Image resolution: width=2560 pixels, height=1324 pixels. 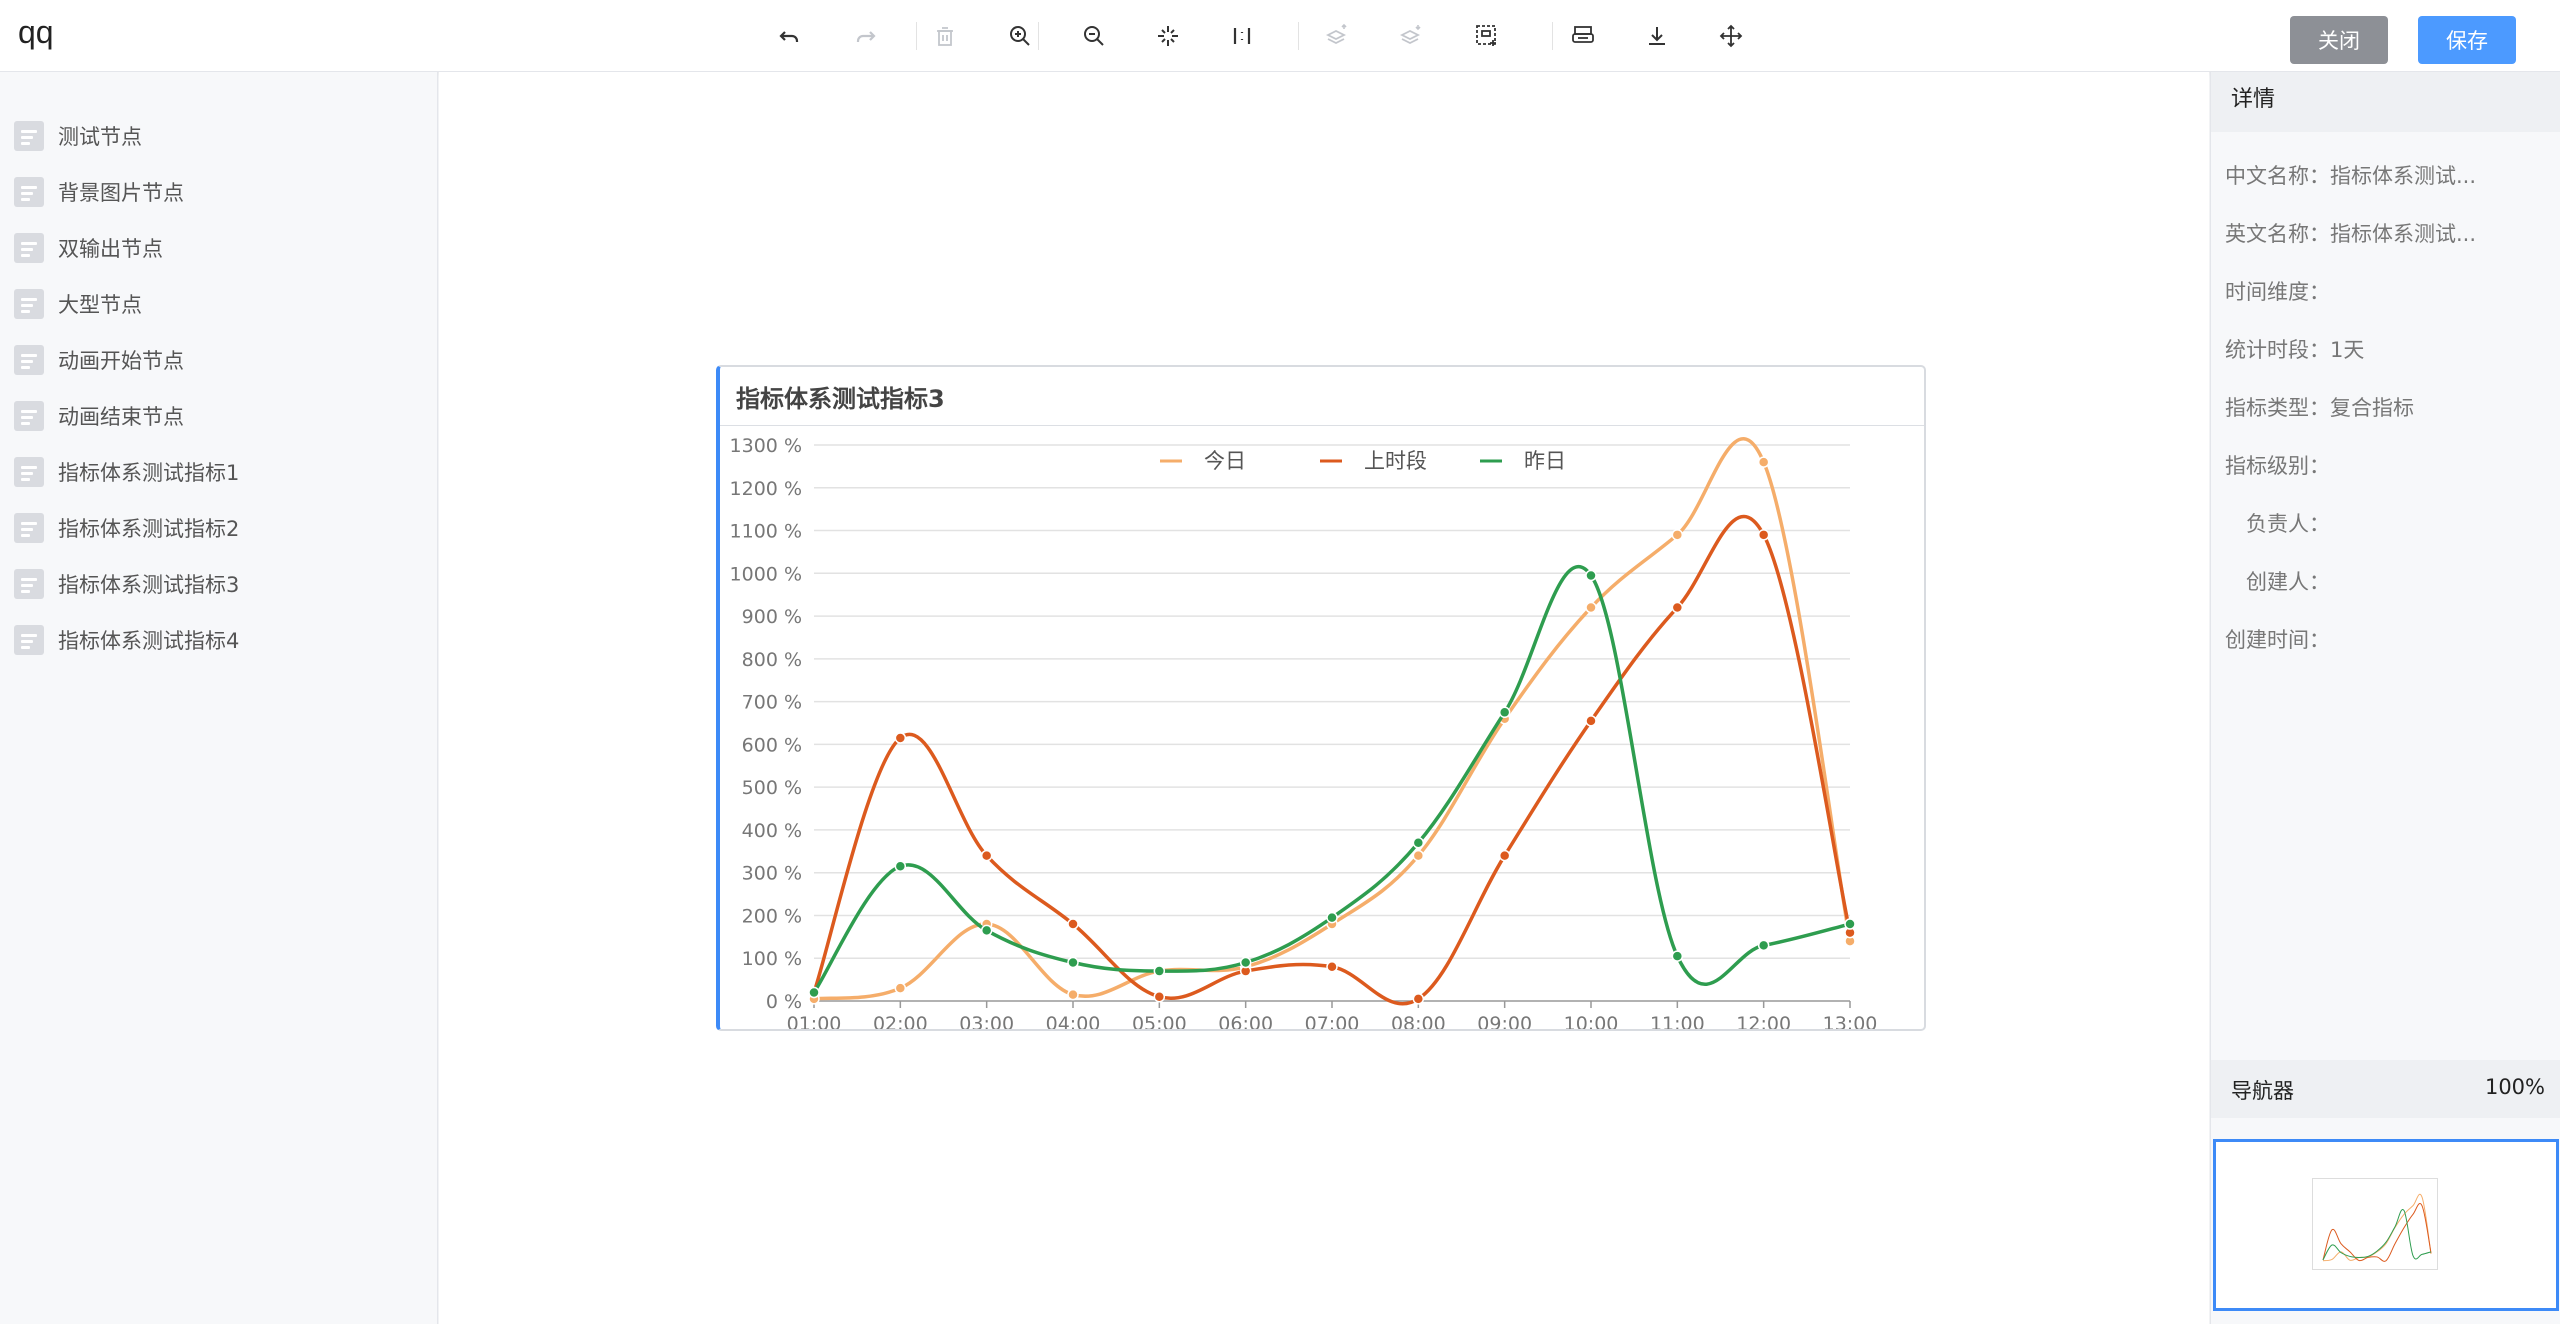 I want to click on delete-button, so click(x=945, y=36).